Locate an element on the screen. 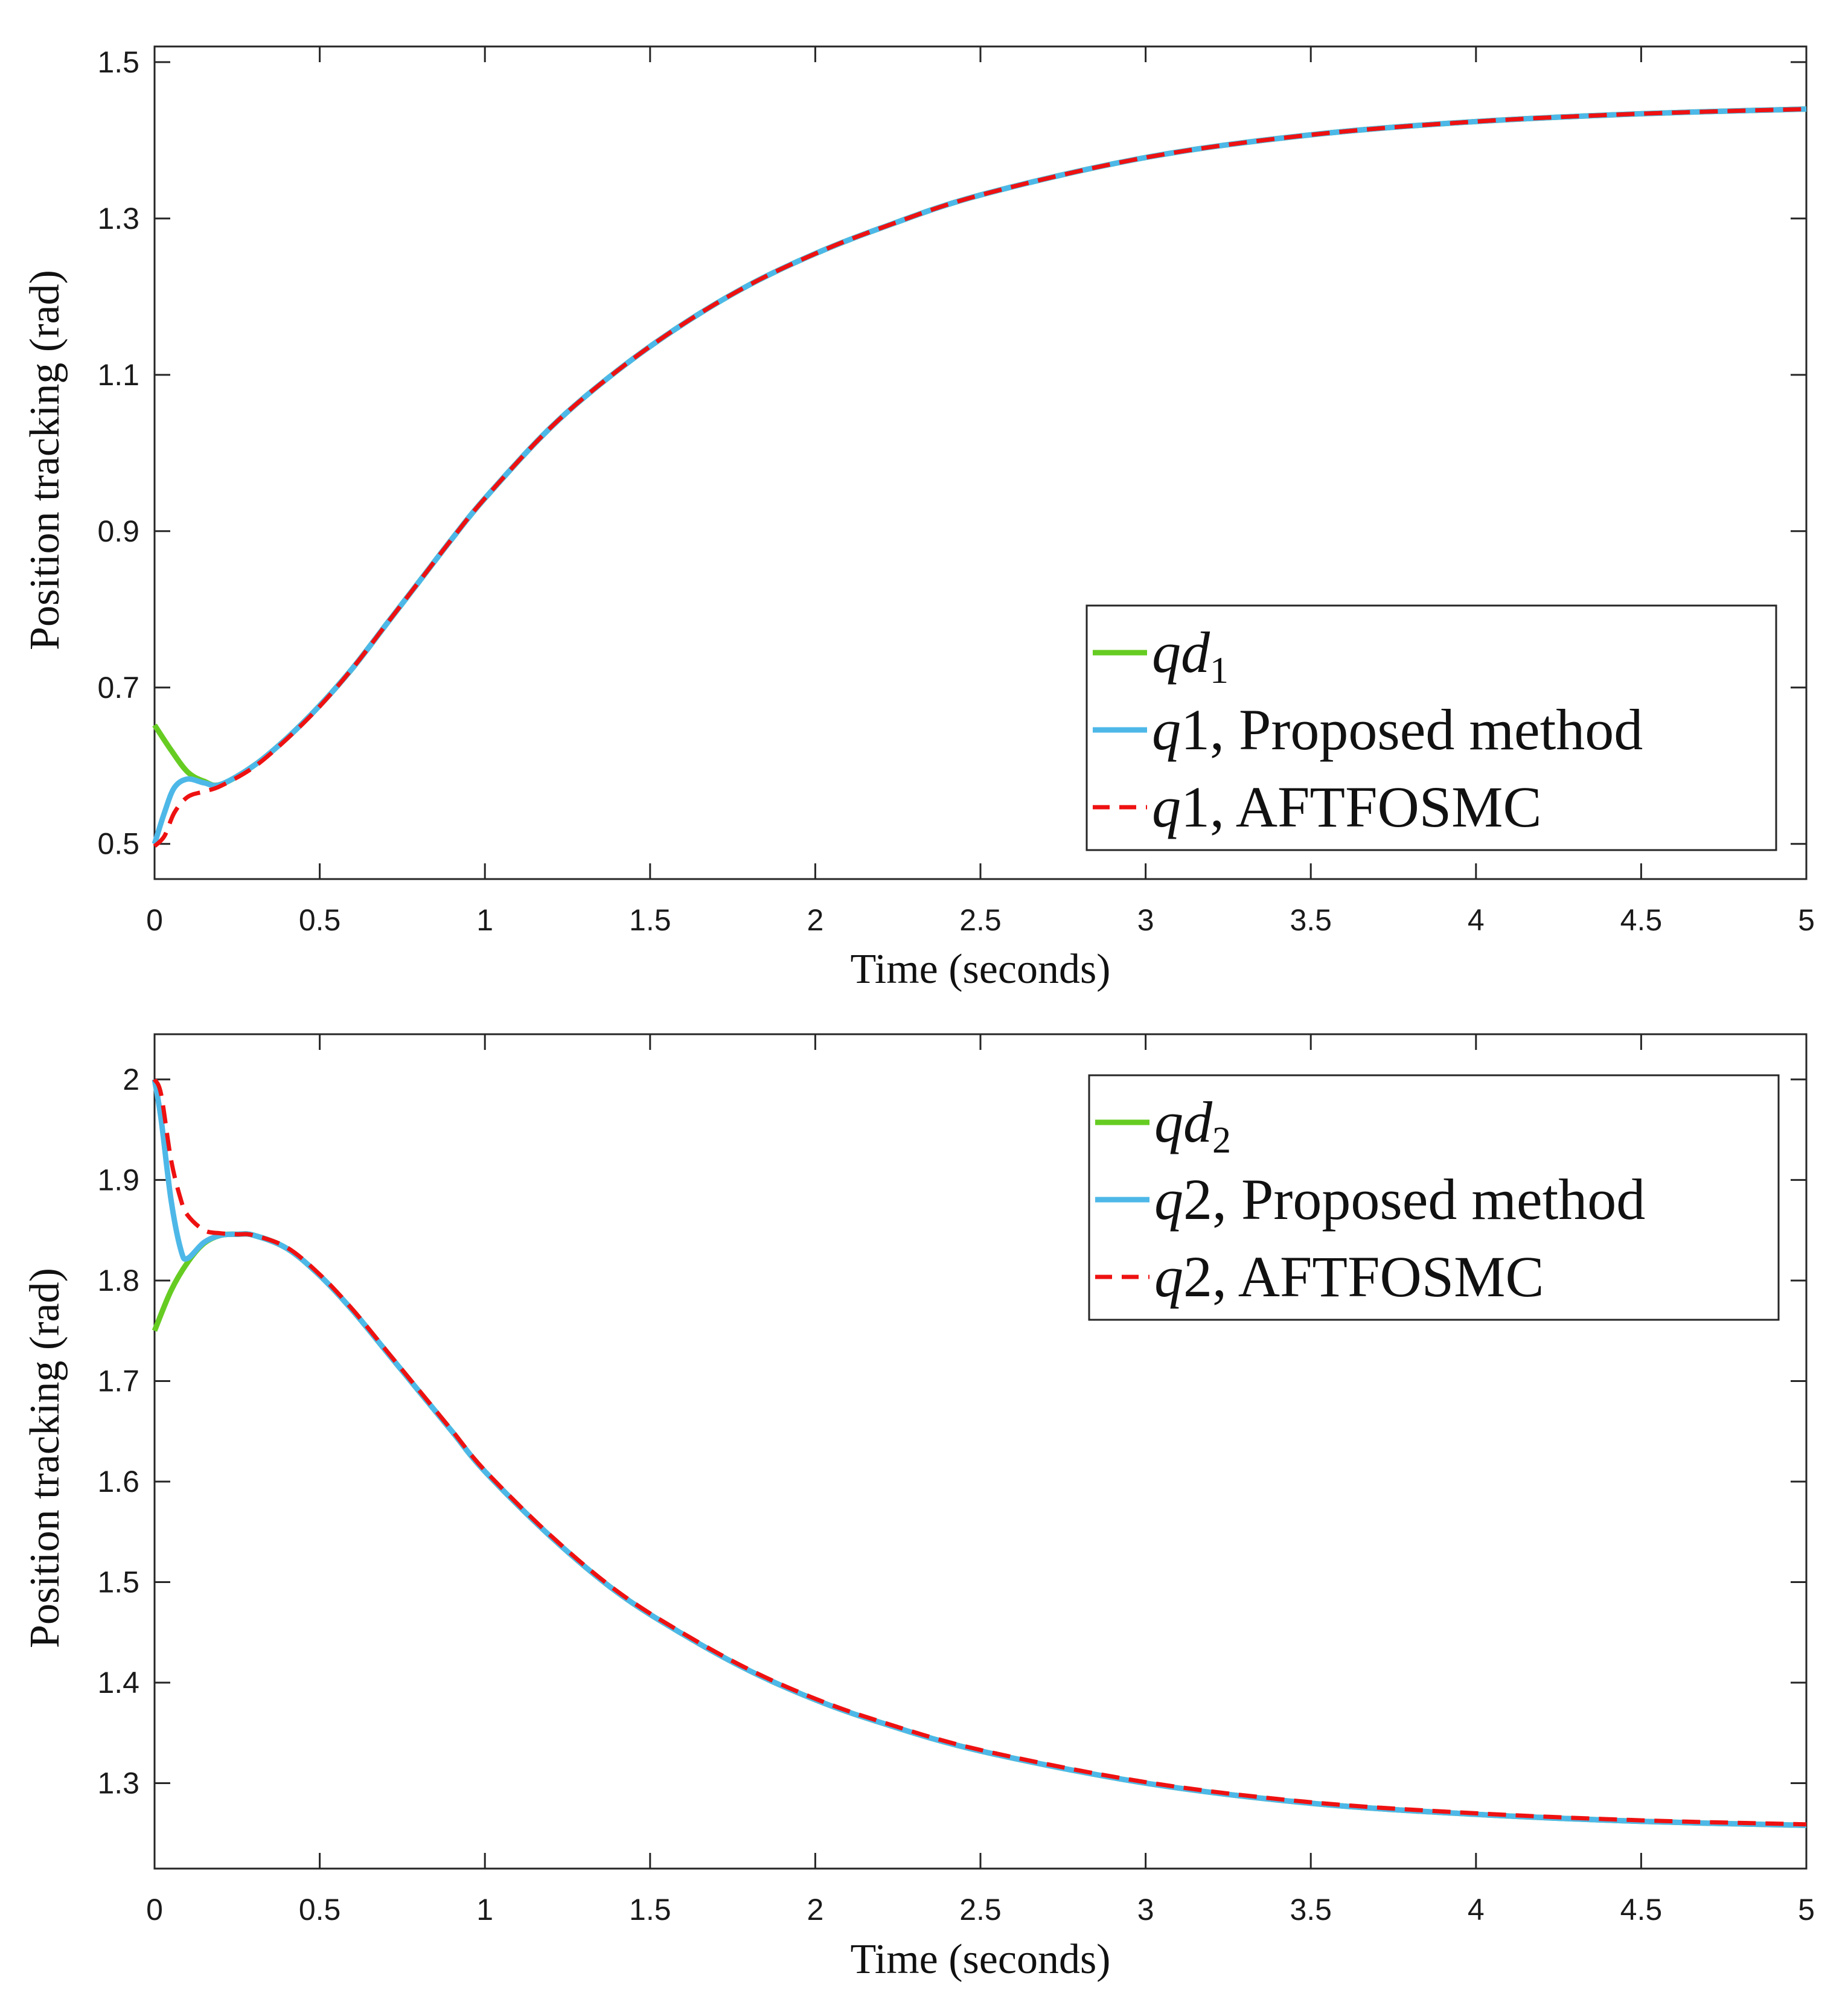 This screenshot has width=1848, height=1999. y-tick-label: 1.6 is located at coordinates (118, 1482).